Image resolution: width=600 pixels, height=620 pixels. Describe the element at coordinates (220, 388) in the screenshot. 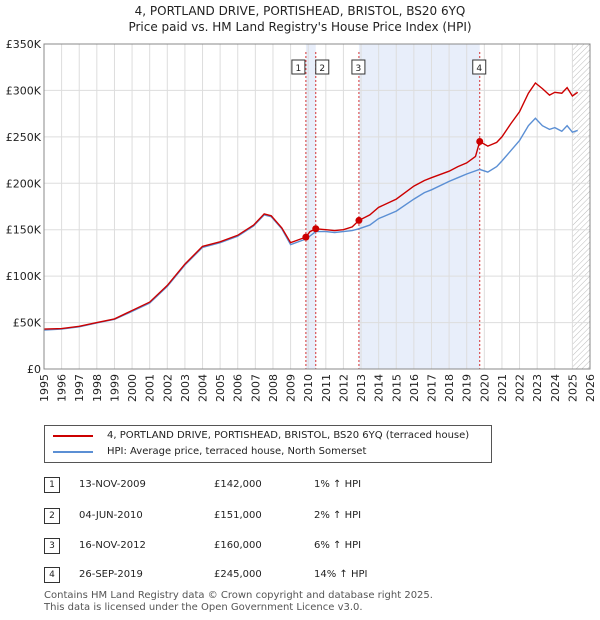

I see `x-tick-label: 2005` at that location.